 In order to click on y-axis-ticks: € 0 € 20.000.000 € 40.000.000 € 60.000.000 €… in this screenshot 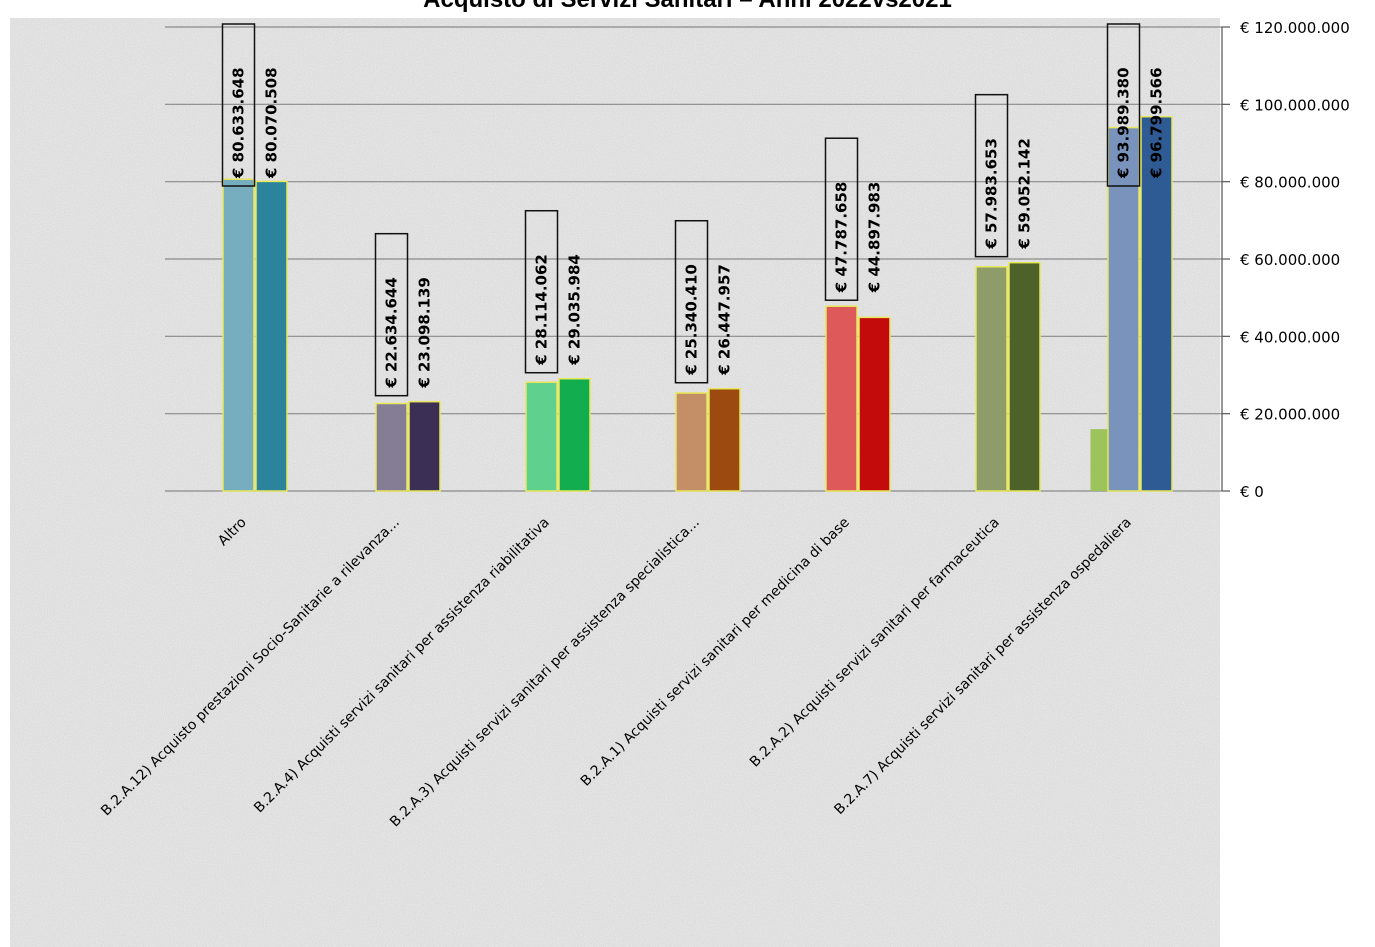, I will do `click(1295, 260)`.